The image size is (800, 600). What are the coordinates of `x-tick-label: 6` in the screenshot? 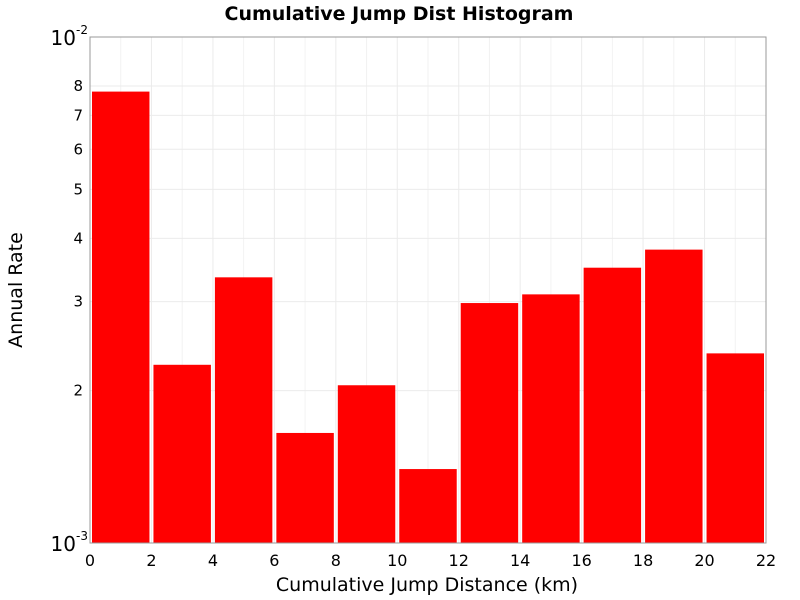 It's located at (274, 560).